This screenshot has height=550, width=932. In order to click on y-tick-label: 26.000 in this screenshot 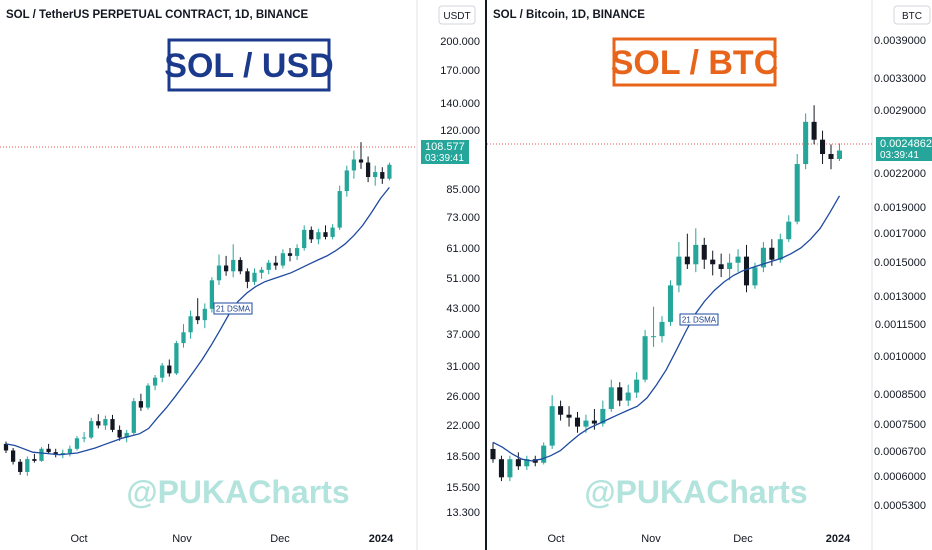, I will do `click(463, 397)`.